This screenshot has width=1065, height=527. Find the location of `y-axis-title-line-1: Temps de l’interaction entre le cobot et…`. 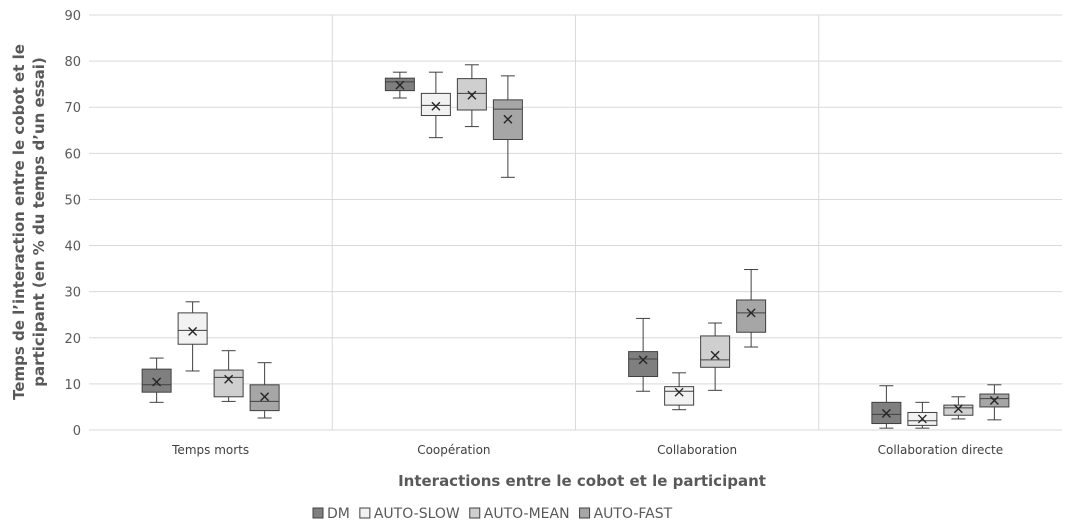

y-axis-title-line-1: Temps de l’interaction entre le cobot et… is located at coordinates (19, 222).